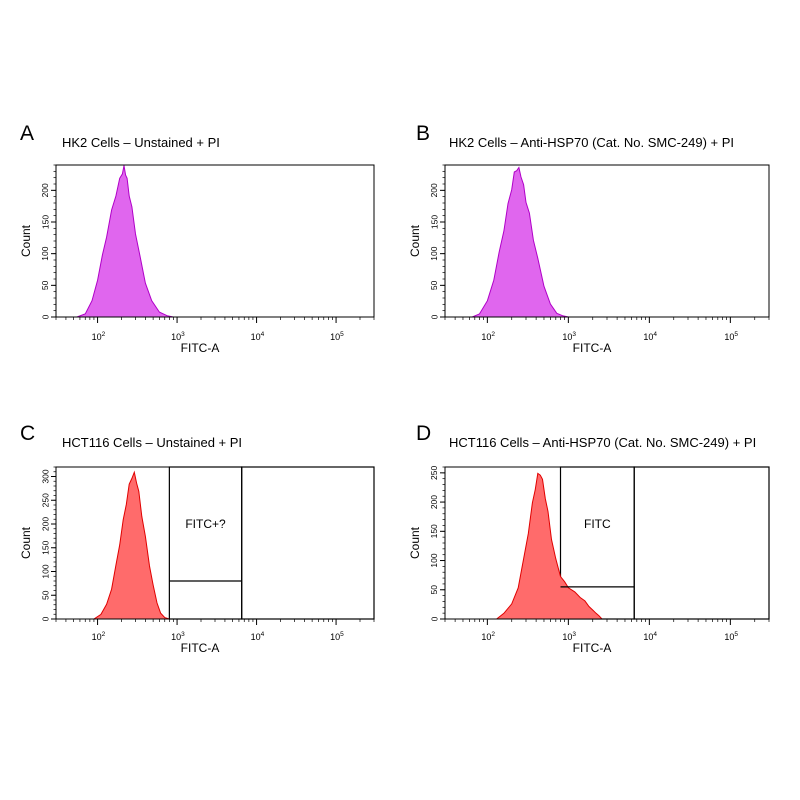  Describe the element at coordinates (45, 316) in the screenshot. I see `panel-a-ytick-label: 0` at that location.